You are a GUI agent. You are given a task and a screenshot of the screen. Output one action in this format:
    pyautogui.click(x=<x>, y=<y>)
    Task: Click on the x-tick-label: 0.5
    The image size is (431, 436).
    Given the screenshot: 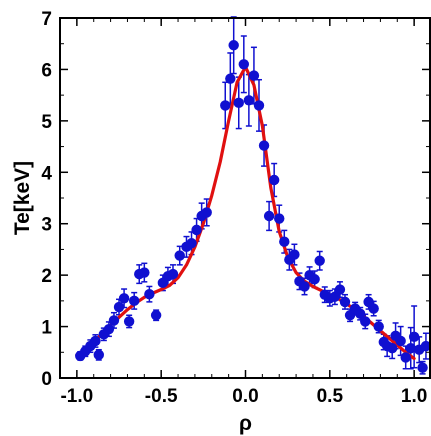 What is the action you would take?
    pyautogui.click(x=330, y=396)
    